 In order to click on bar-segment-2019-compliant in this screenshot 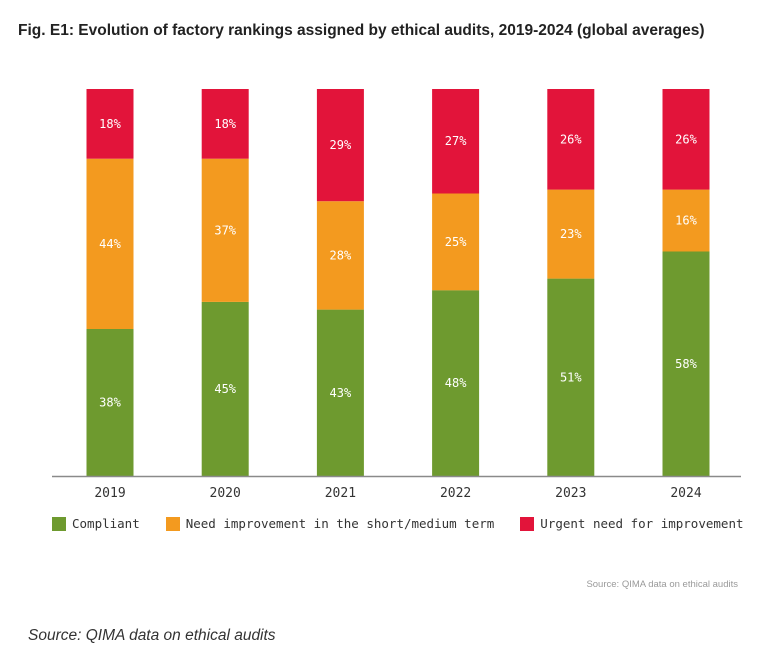, I will do `click(110, 402)`.